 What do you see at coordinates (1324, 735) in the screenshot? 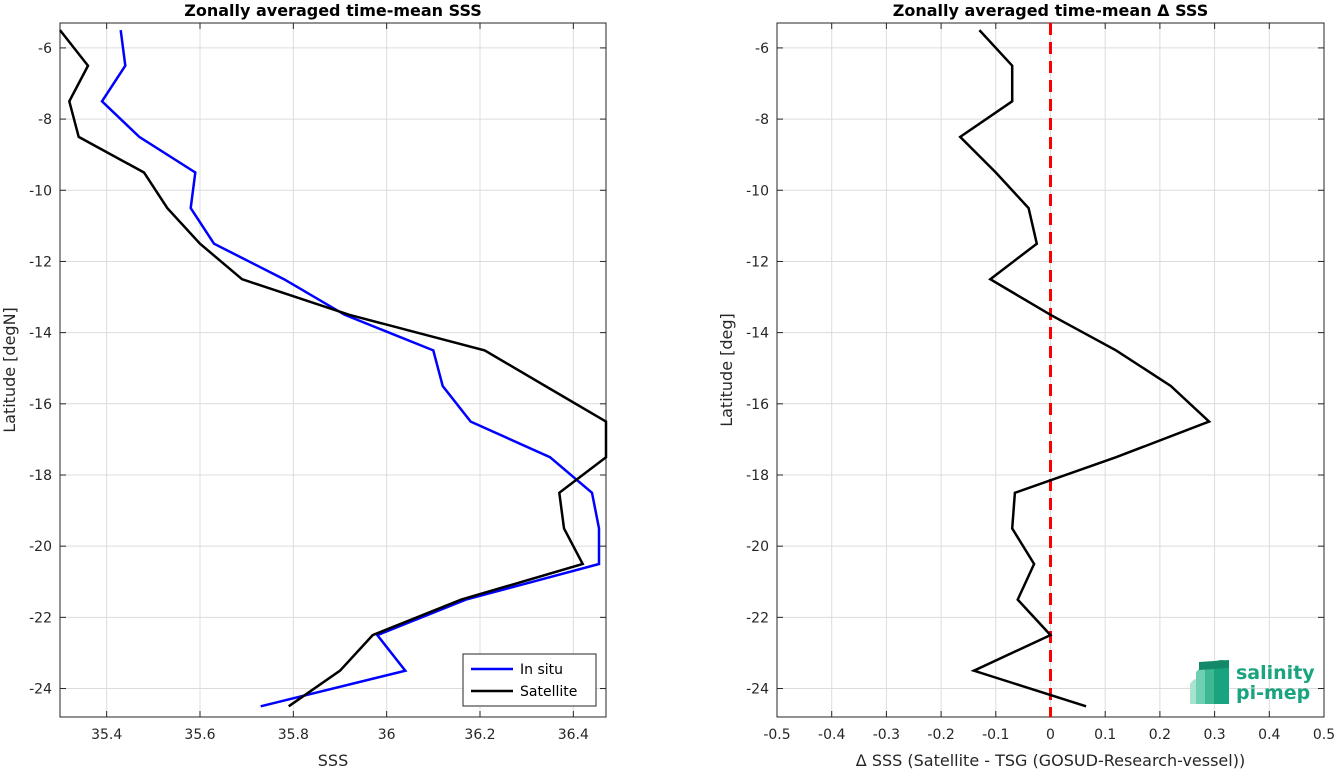
I see `x-tick-label: 0.5` at bounding box center [1324, 735].